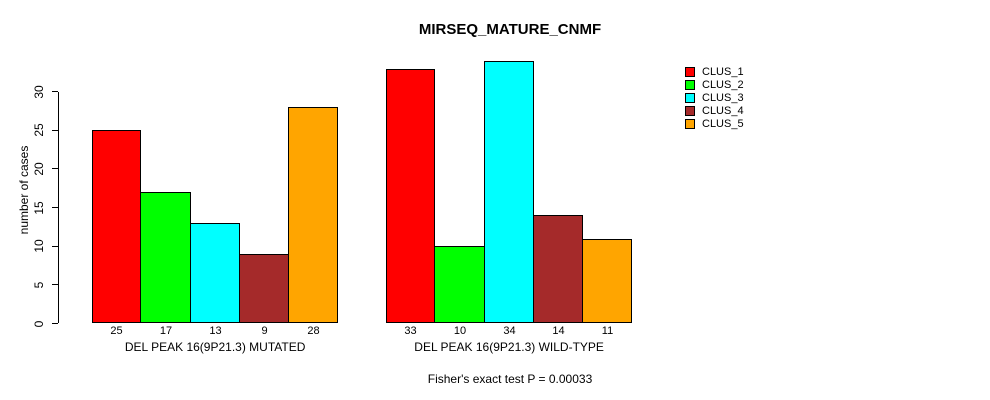 Image resolution: width=990 pixels, height=400 pixels. I want to click on bar-value-label: 17, so click(166, 331).